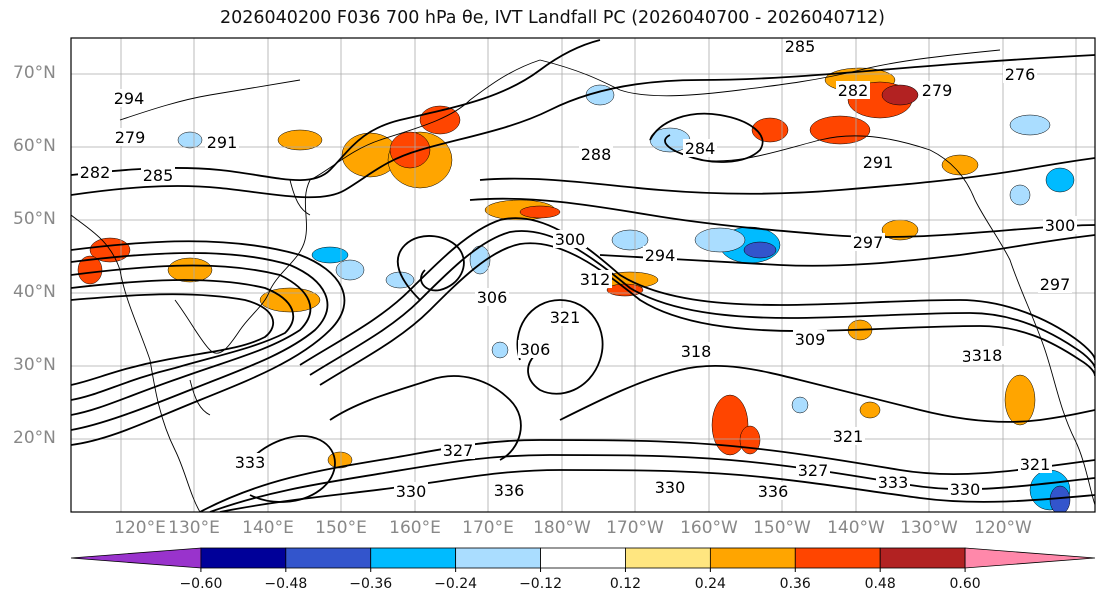 The width and height of the screenshot is (1105, 606). What do you see at coordinates (635, 528) in the screenshot?
I see `lon-label: 170°W` at bounding box center [635, 528].